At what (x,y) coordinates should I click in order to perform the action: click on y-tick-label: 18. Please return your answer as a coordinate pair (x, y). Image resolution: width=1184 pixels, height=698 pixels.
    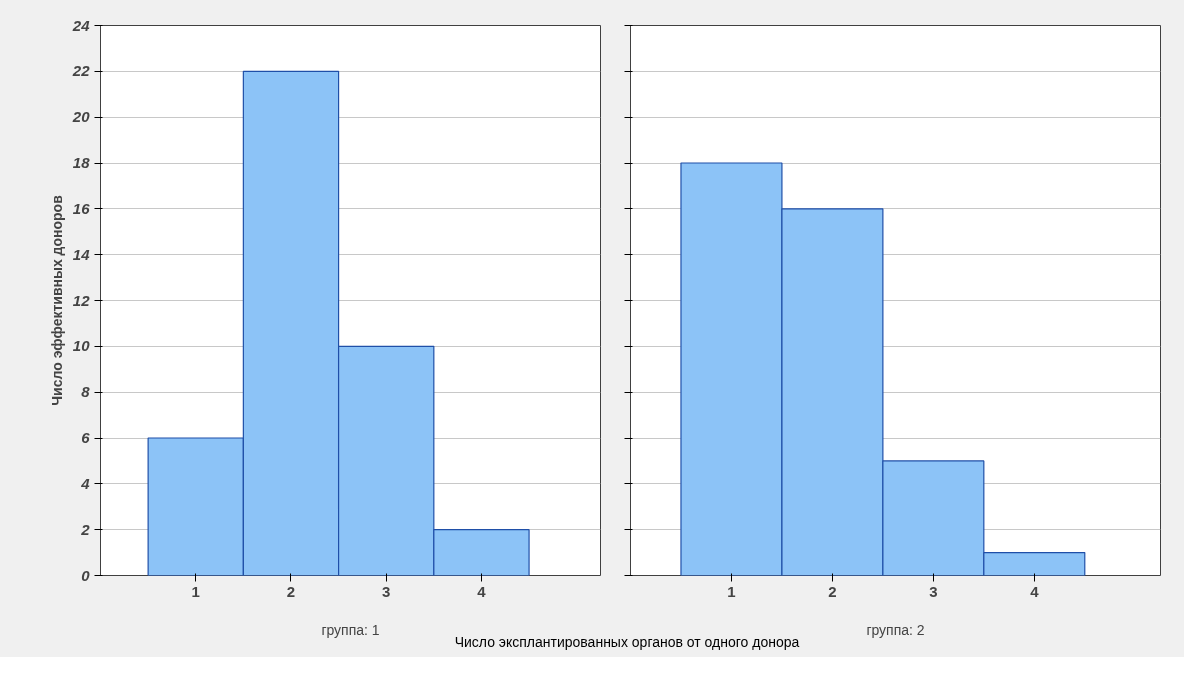
    Looking at the image, I should click on (81, 162).